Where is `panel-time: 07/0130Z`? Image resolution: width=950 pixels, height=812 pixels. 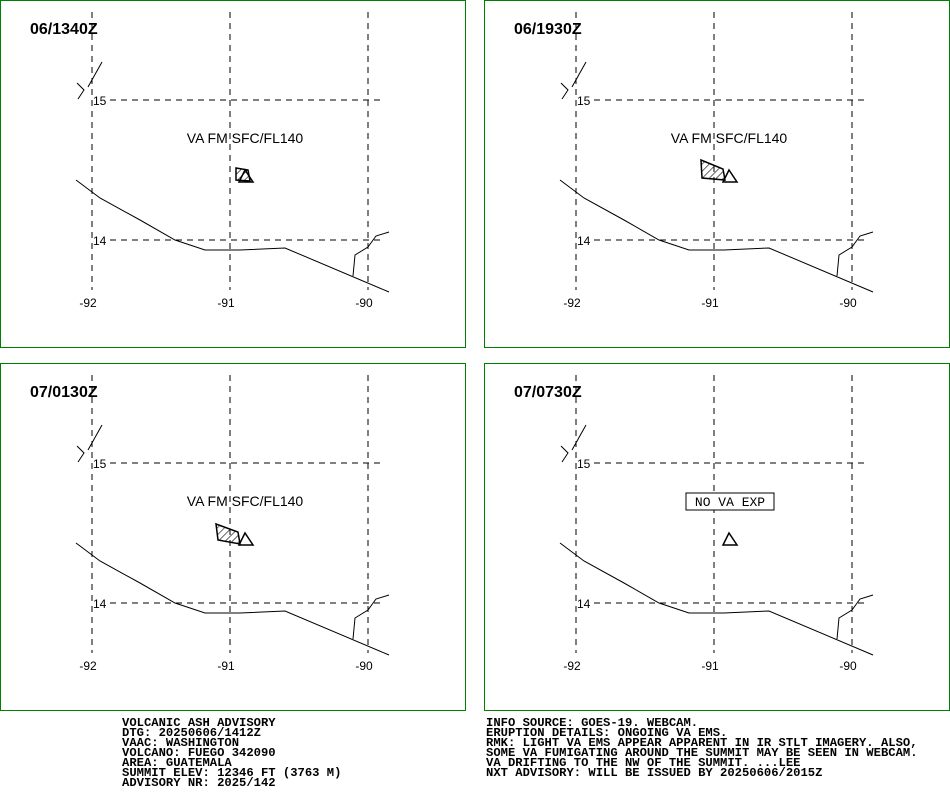 panel-time: 07/0130Z is located at coordinates (64, 392).